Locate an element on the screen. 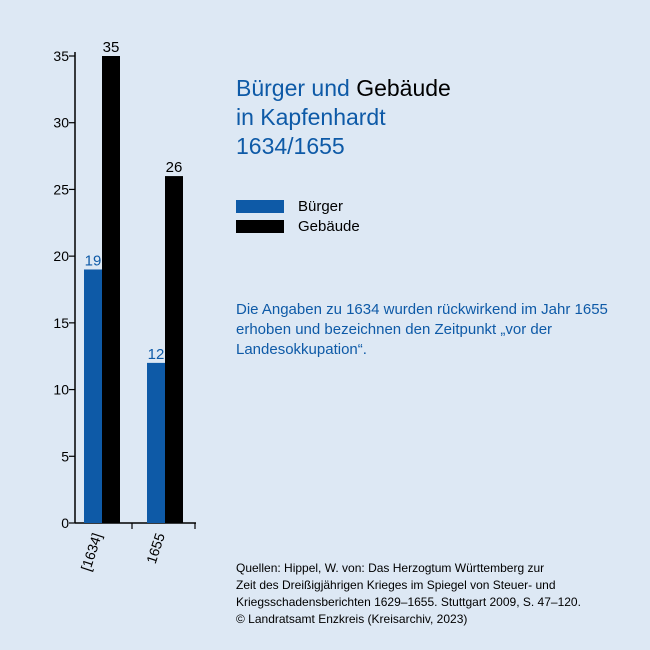 The height and width of the screenshot is (650, 650). y-tick-label-30: 30 is located at coordinates (61, 123).